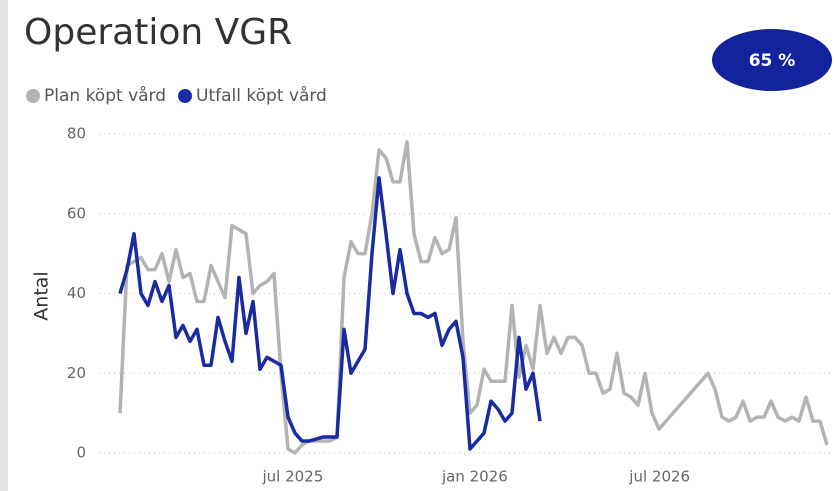 This screenshot has height=491, width=834. I want to click on x-tick-label: jul 2025, so click(293, 477).